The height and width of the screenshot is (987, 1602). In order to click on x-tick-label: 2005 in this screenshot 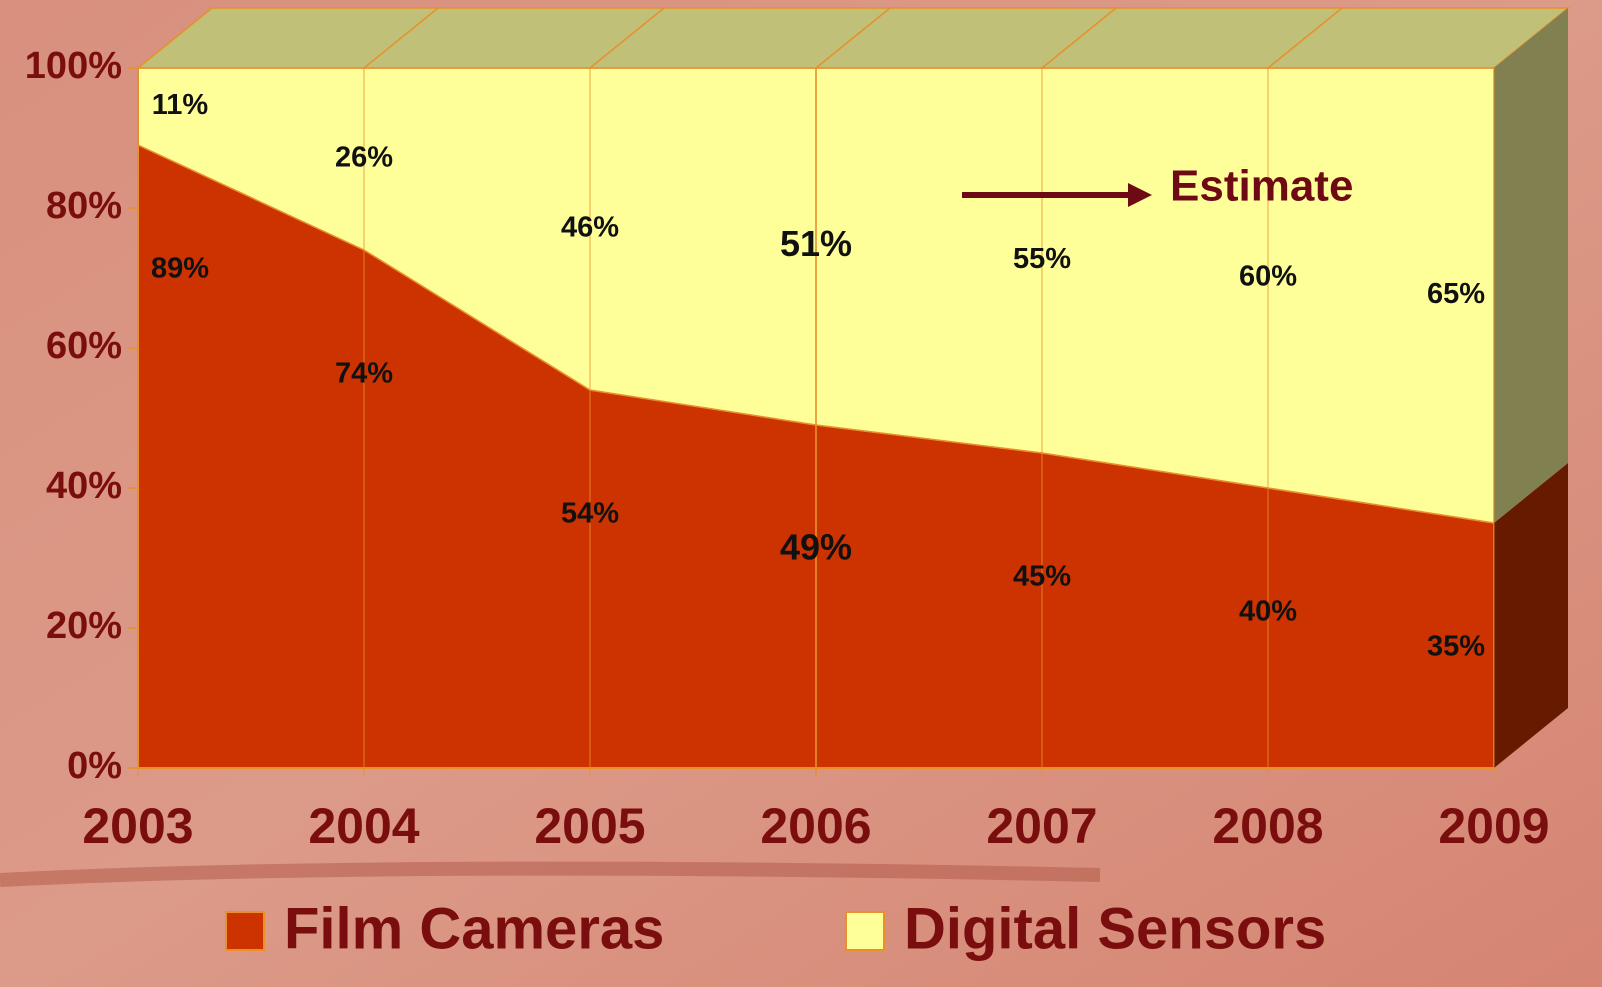, I will do `click(589, 826)`.